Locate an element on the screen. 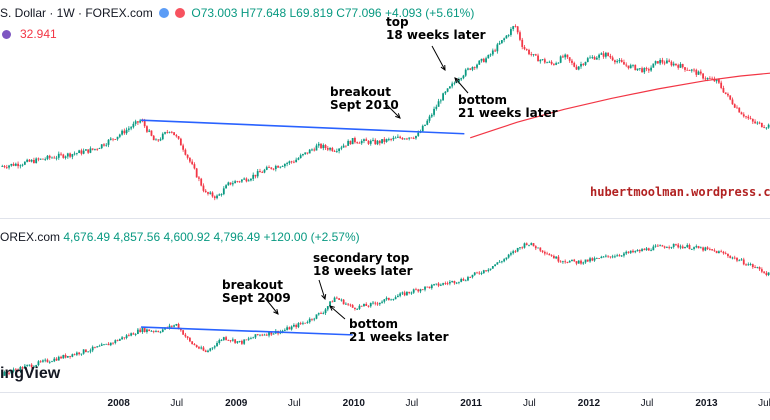 This screenshot has width=770, height=420. ann-secondary-line2: 18 weeks later is located at coordinates (363, 271).